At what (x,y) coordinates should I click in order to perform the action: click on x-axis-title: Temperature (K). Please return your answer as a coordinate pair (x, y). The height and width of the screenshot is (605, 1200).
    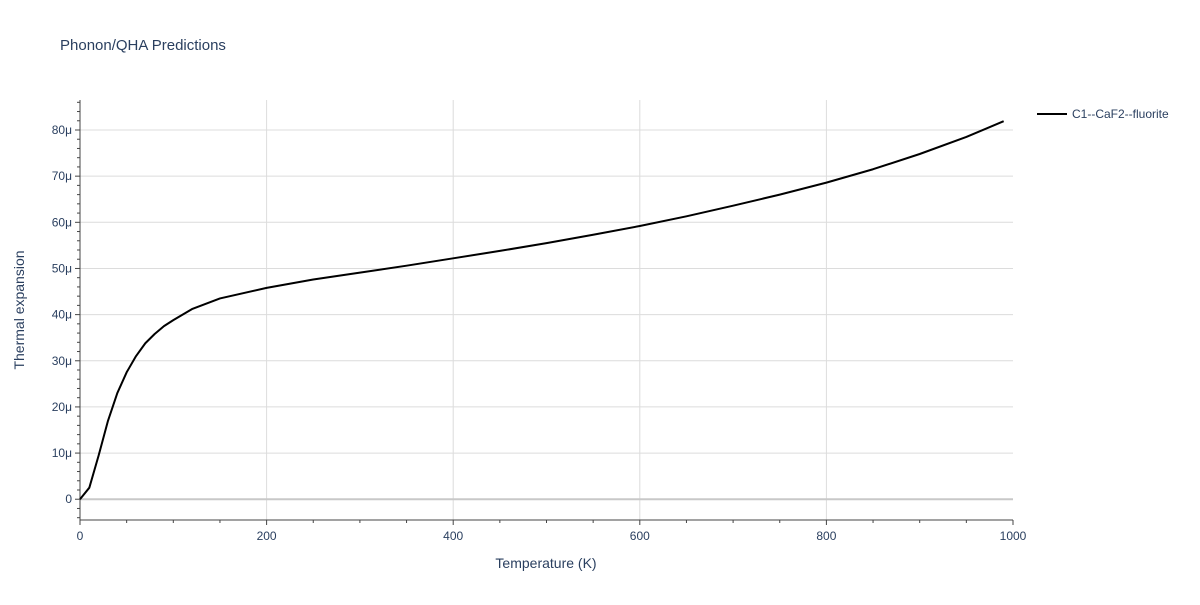
    Looking at the image, I should click on (545, 563).